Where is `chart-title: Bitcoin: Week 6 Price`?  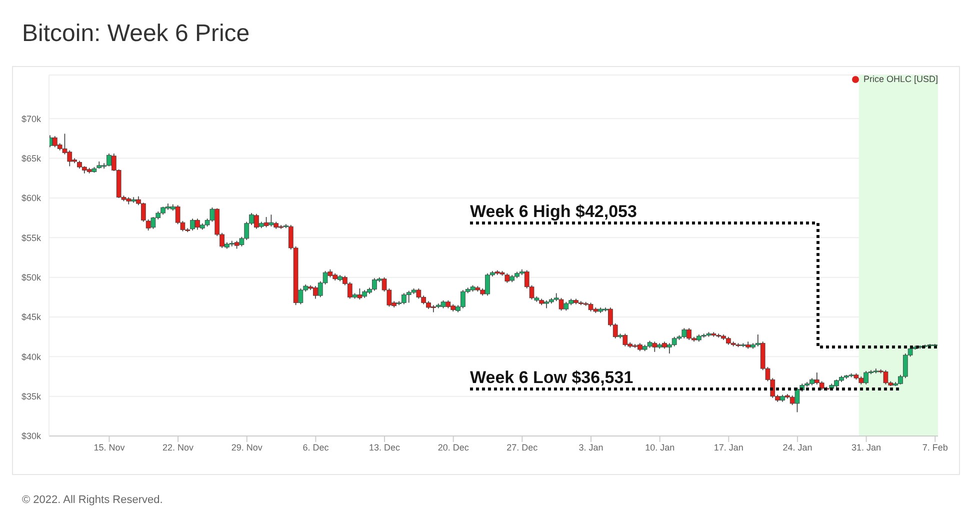
chart-title: Bitcoin: Week 6 Price is located at coordinates (136, 34).